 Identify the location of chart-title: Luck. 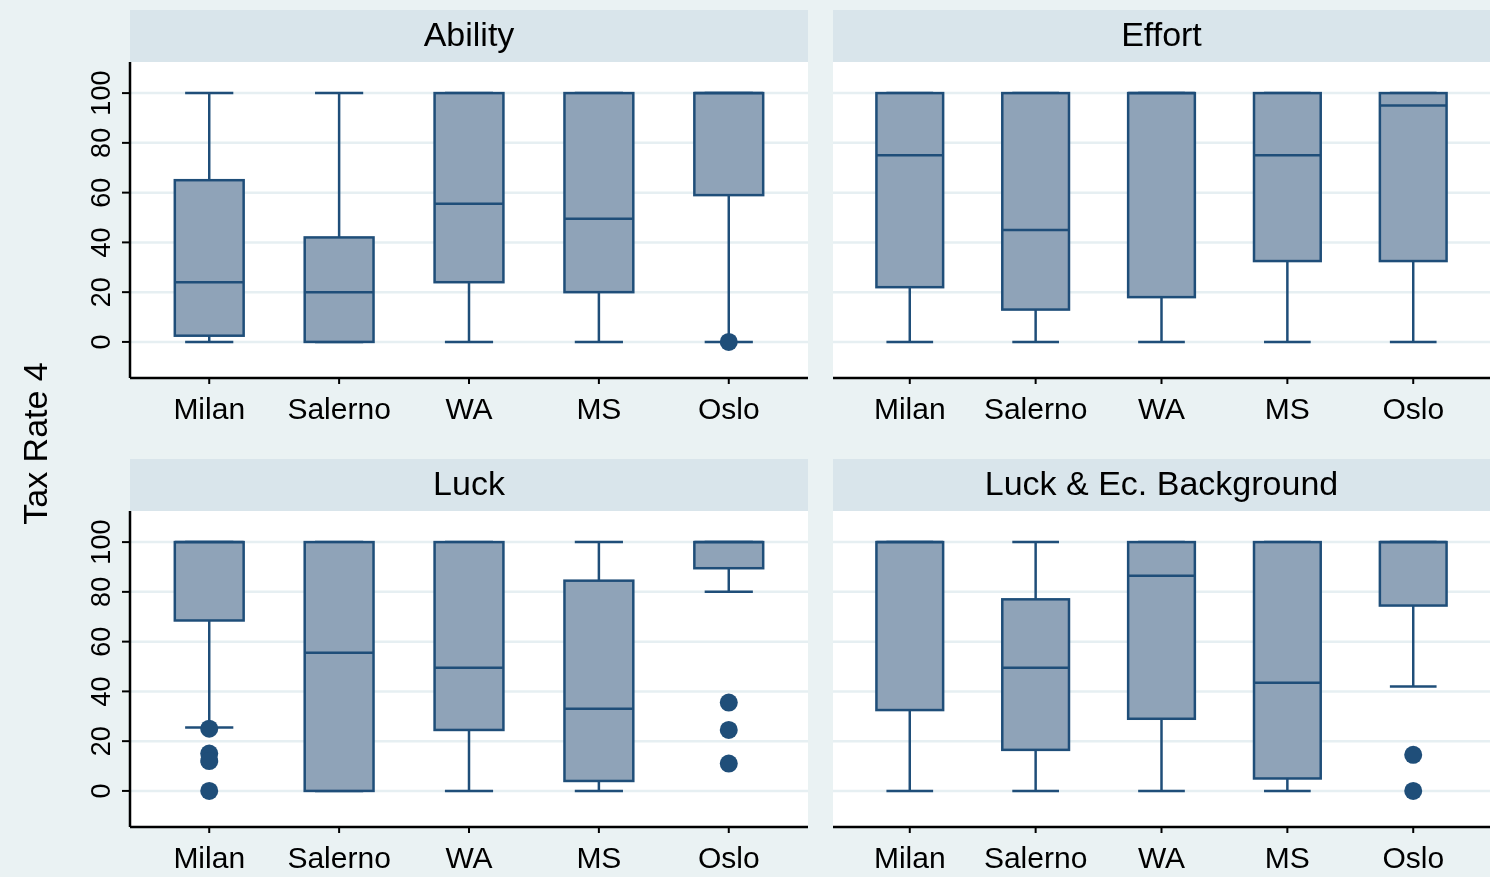
(469, 483).